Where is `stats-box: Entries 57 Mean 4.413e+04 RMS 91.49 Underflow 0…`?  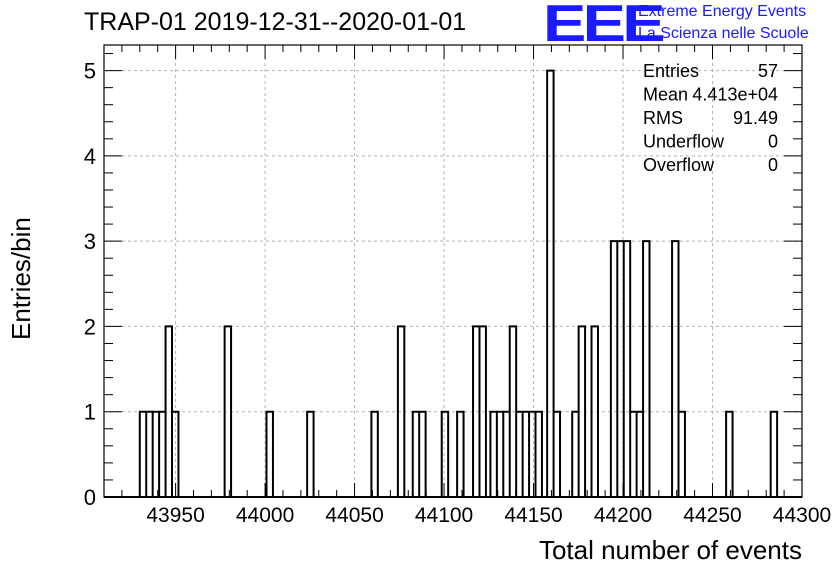 stats-box: Entries 57 Mean 4.413e+04 RMS 91.49 Underflow 0… is located at coordinates (710, 118).